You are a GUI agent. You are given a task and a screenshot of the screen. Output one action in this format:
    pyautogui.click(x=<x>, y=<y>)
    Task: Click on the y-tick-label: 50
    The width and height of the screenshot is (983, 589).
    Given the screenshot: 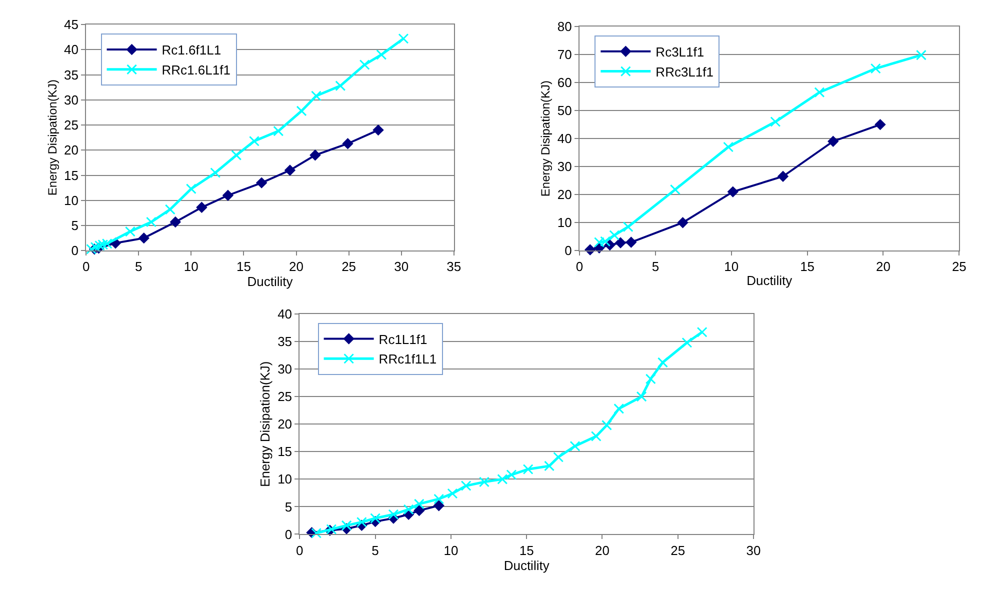 What is the action you would take?
    pyautogui.click(x=564, y=110)
    